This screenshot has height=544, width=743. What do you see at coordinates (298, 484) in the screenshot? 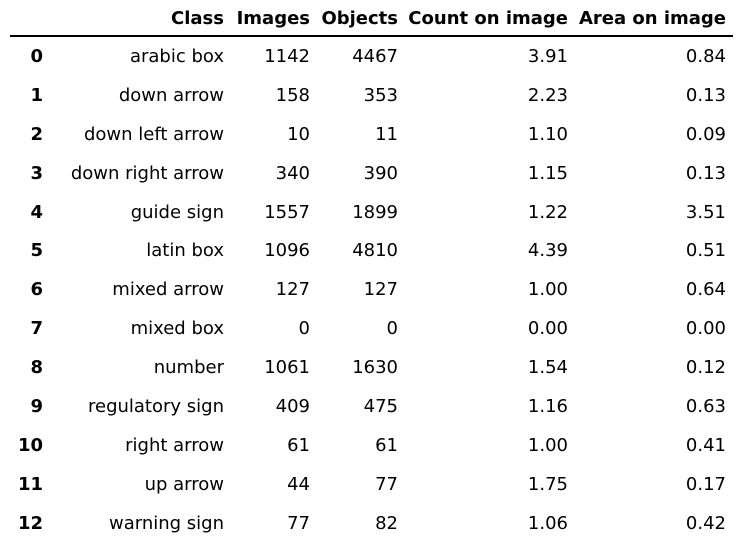
I see `cell-images: 44` at bounding box center [298, 484].